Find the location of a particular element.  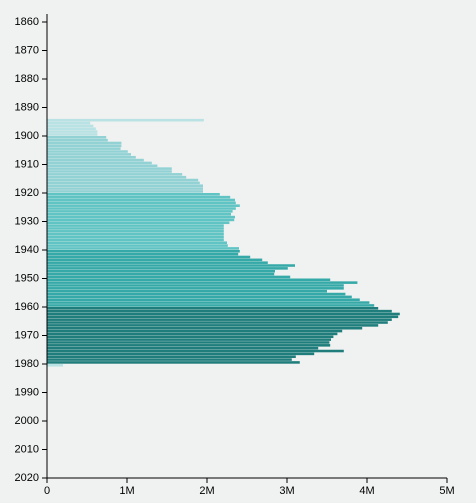

y-tick-label: 2010 is located at coordinates (27, 449).